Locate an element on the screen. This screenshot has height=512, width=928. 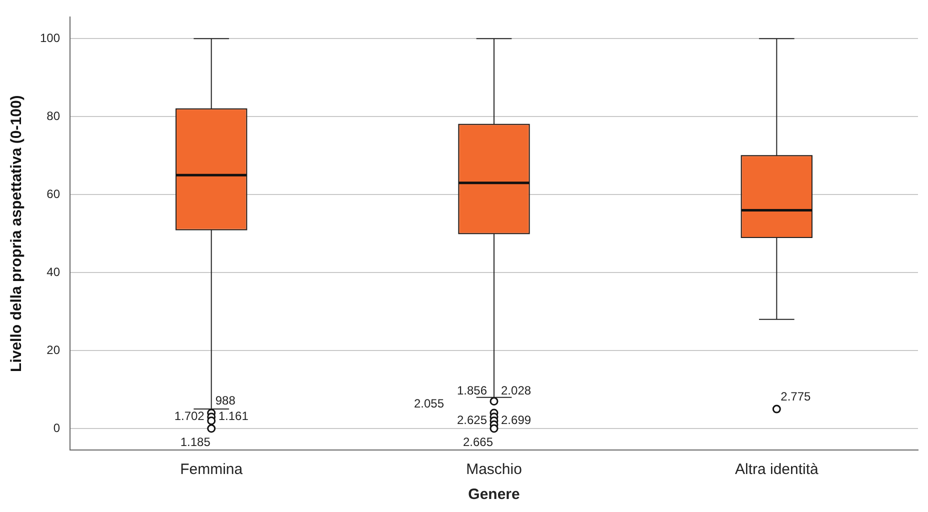
y-tick-label: 100 is located at coordinates (50, 37).